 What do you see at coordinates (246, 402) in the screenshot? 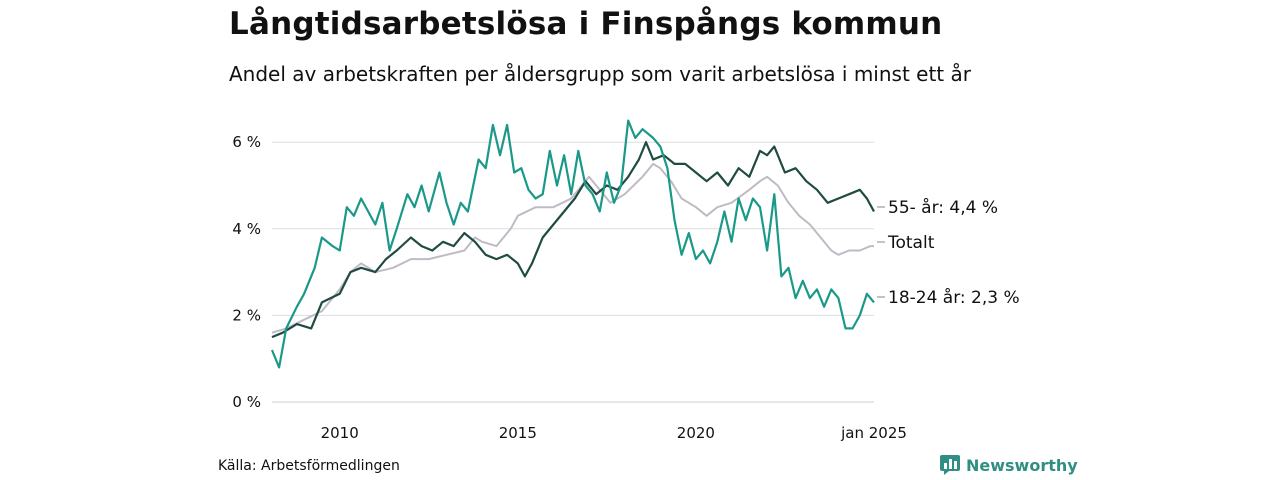
I see `y-tick-label: 0 %` at bounding box center [246, 402].